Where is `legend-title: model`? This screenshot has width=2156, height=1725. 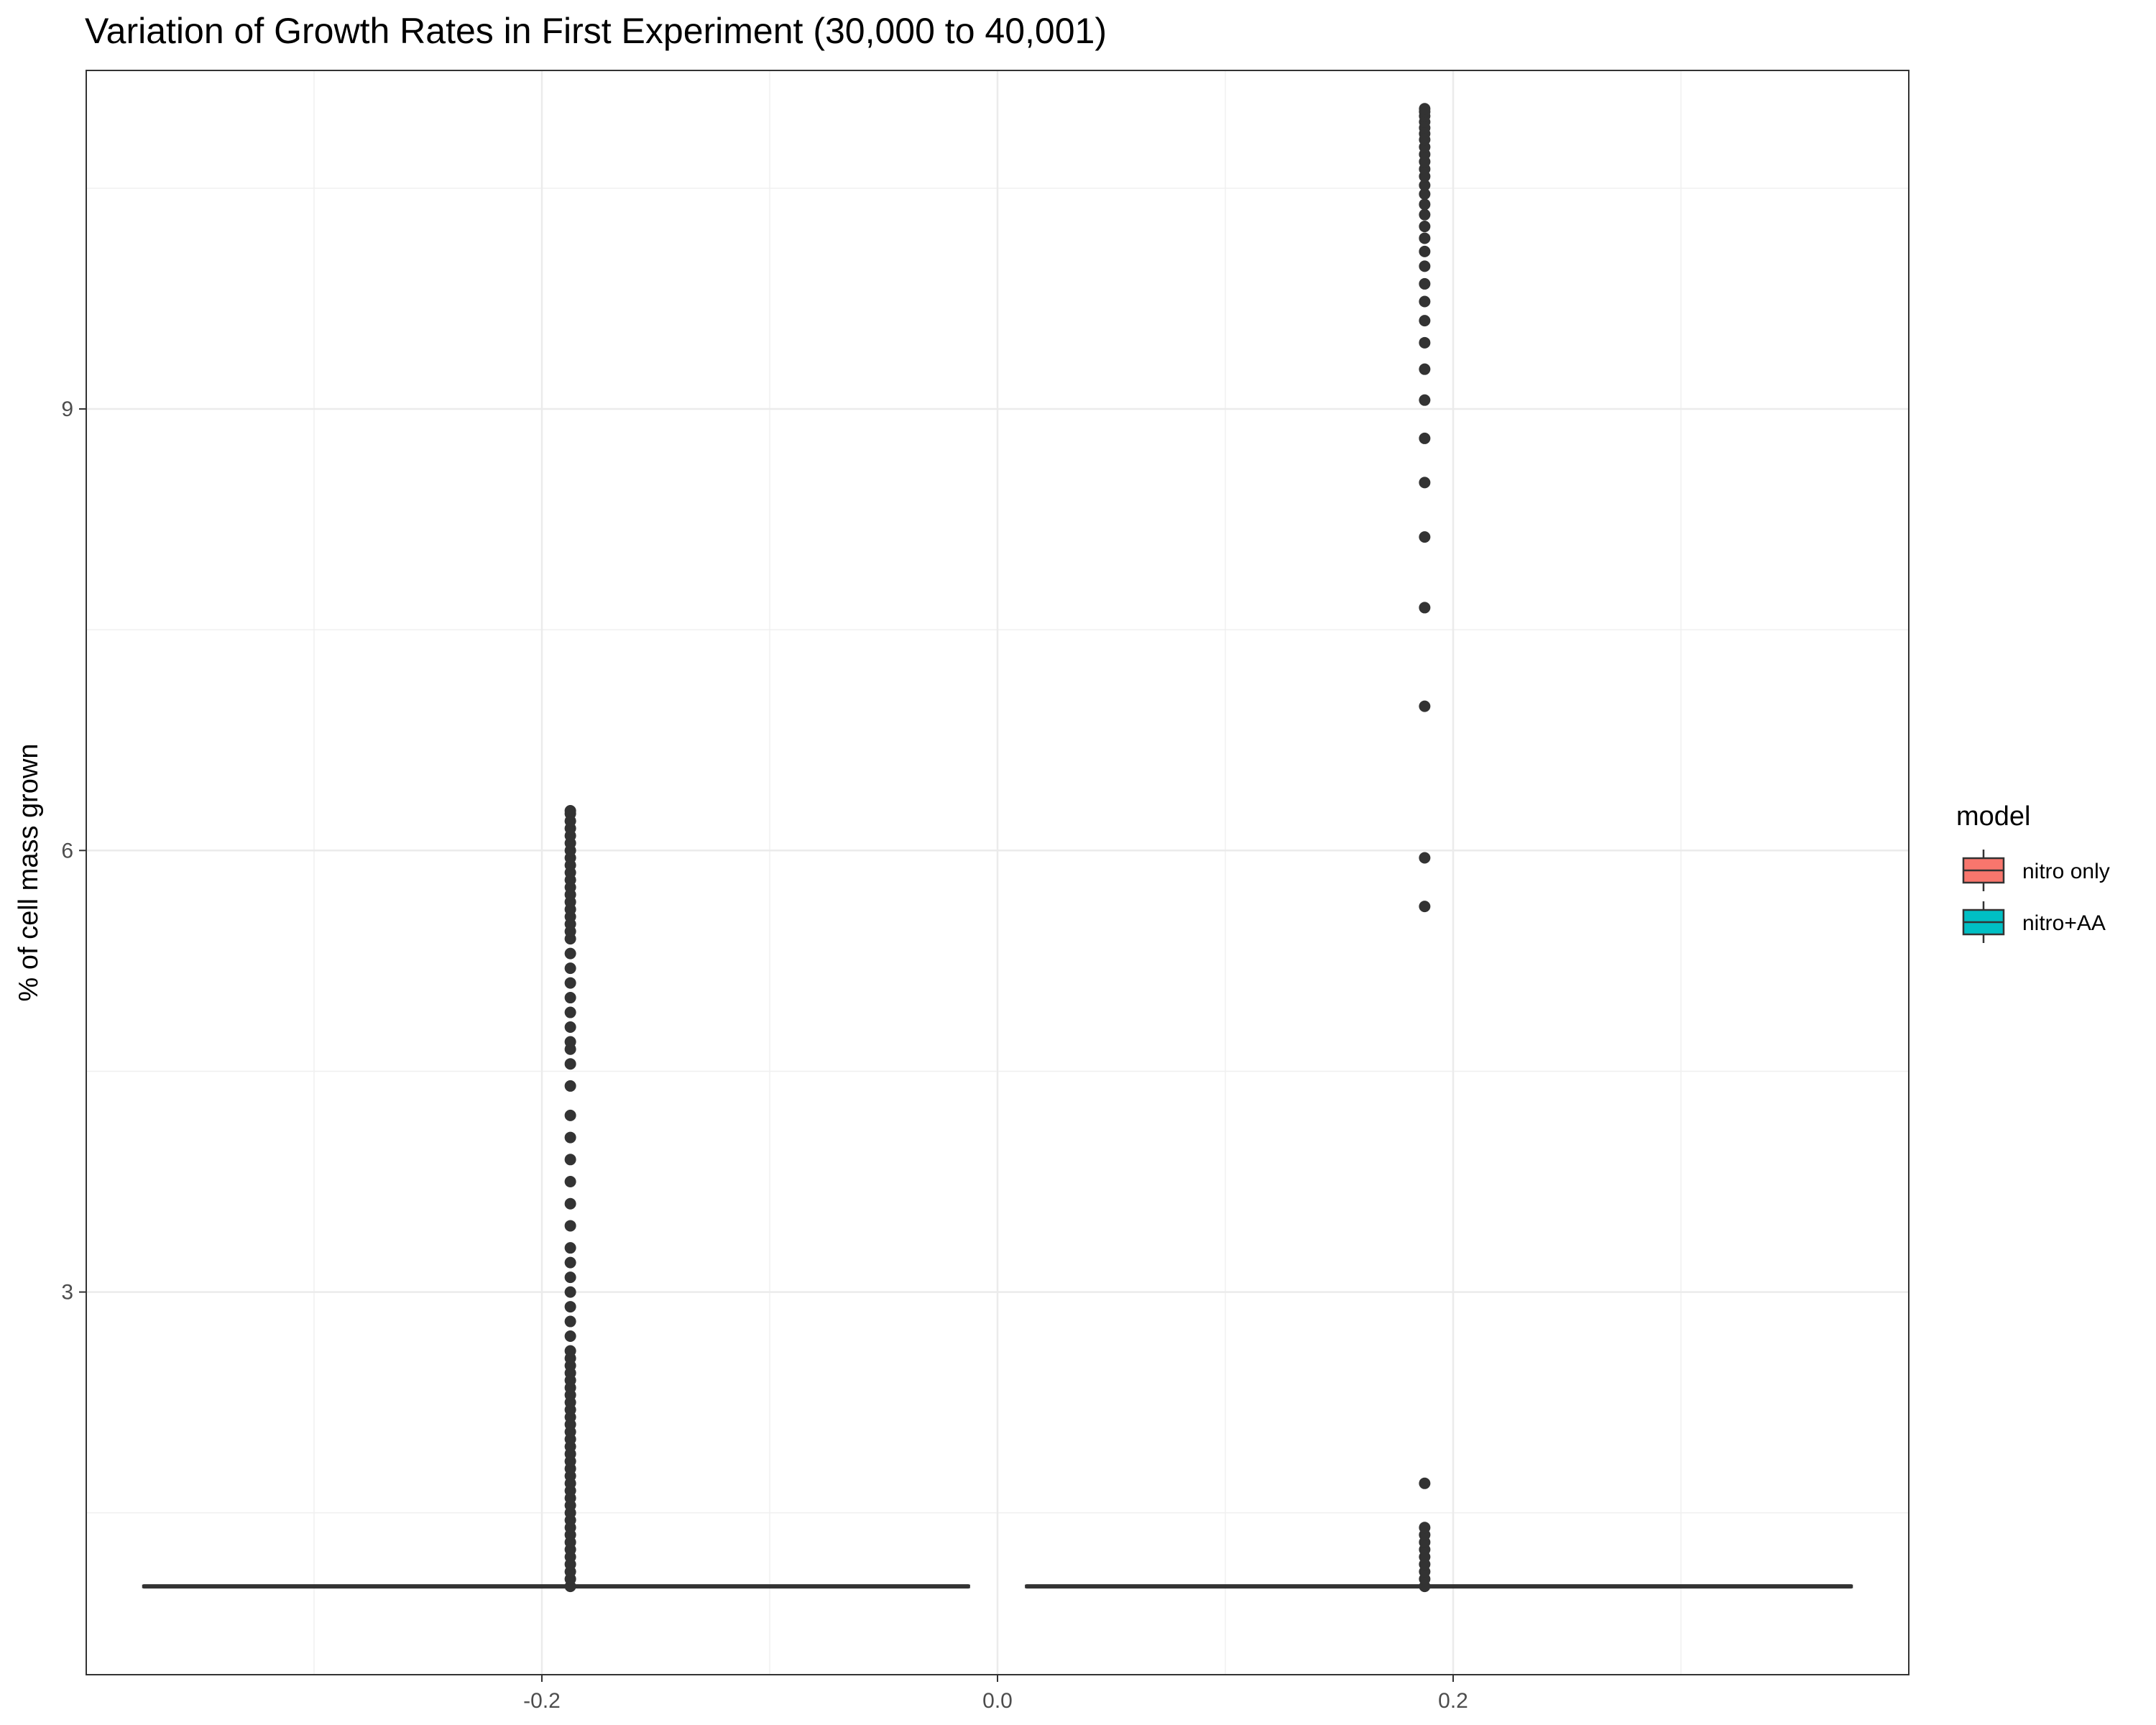 legend-title: model is located at coordinates (1993, 816).